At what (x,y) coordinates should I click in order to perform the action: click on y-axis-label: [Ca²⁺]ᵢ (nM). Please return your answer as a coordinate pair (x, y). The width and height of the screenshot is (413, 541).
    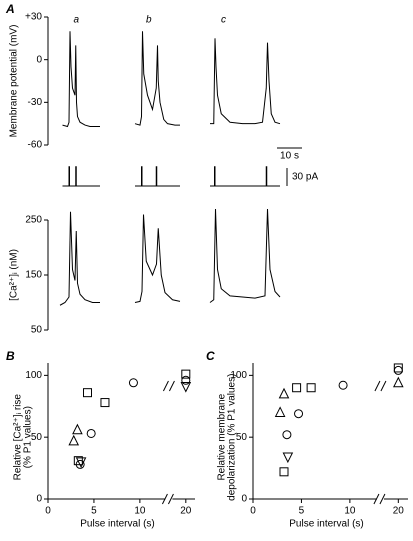
    Looking at the image, I should click on (14, 275).